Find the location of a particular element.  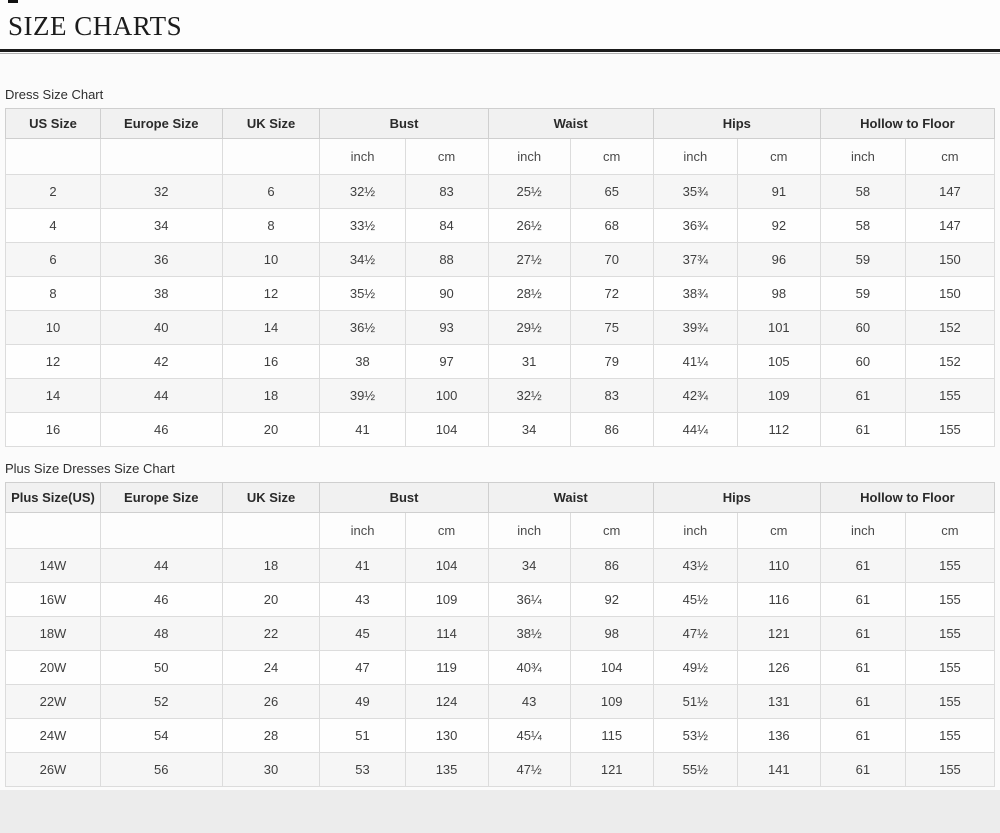

table-cell: 131 is located at coordinates (778, 701).